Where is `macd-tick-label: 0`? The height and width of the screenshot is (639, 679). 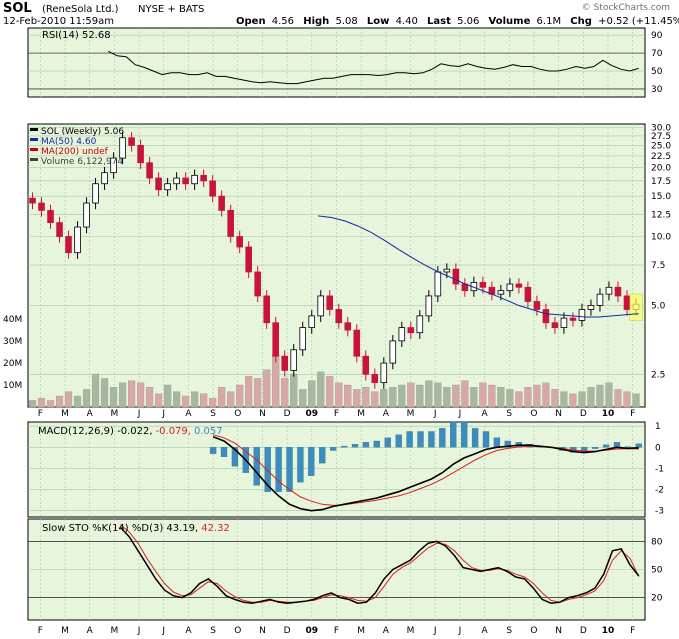 macd-tick-label: 0 is located at coordinates (658, 448).